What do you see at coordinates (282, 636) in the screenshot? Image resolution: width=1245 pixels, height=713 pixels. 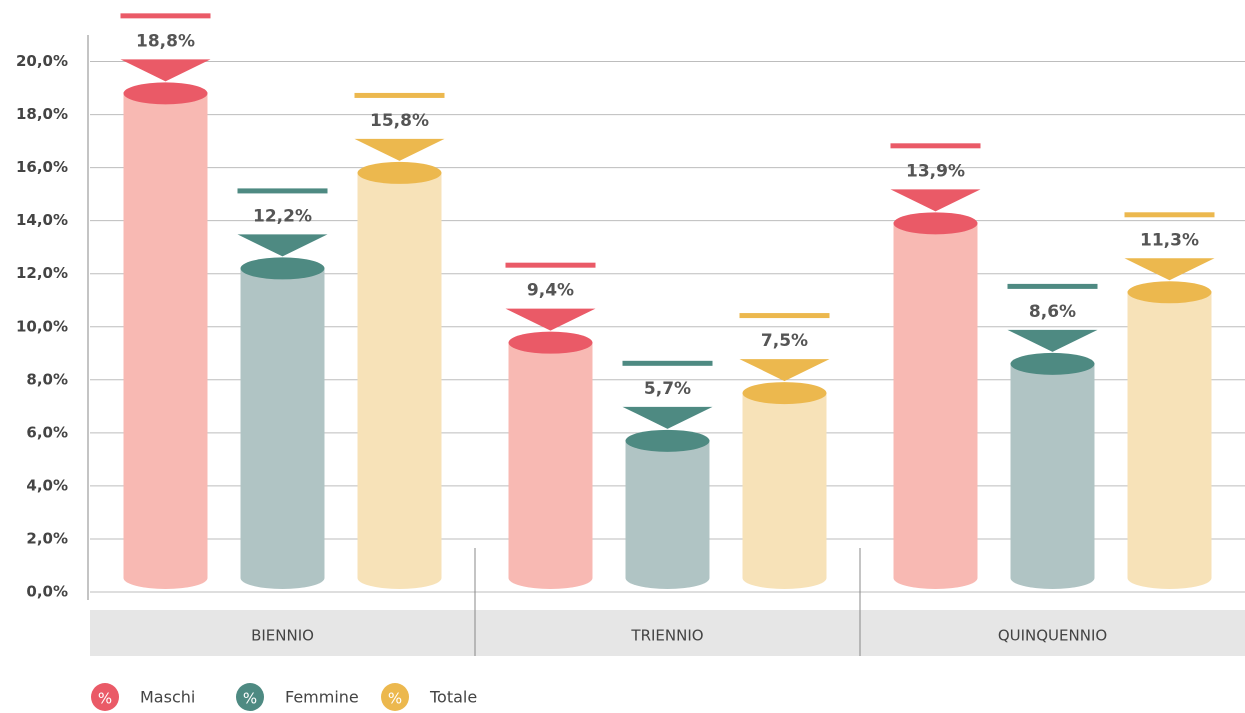 I see `x-tick-label: BIENNIO` at bounding box center [282, 636].